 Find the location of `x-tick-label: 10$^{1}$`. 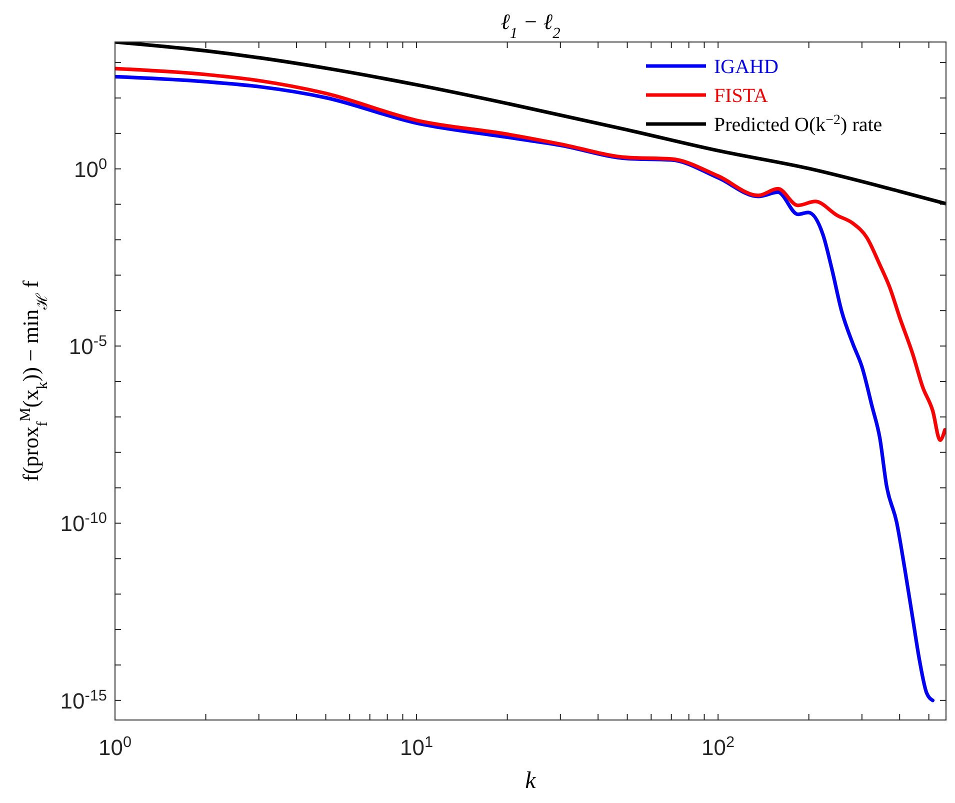

x-tick-label: 10$^{1}$ is located at coordinates (417, 747).